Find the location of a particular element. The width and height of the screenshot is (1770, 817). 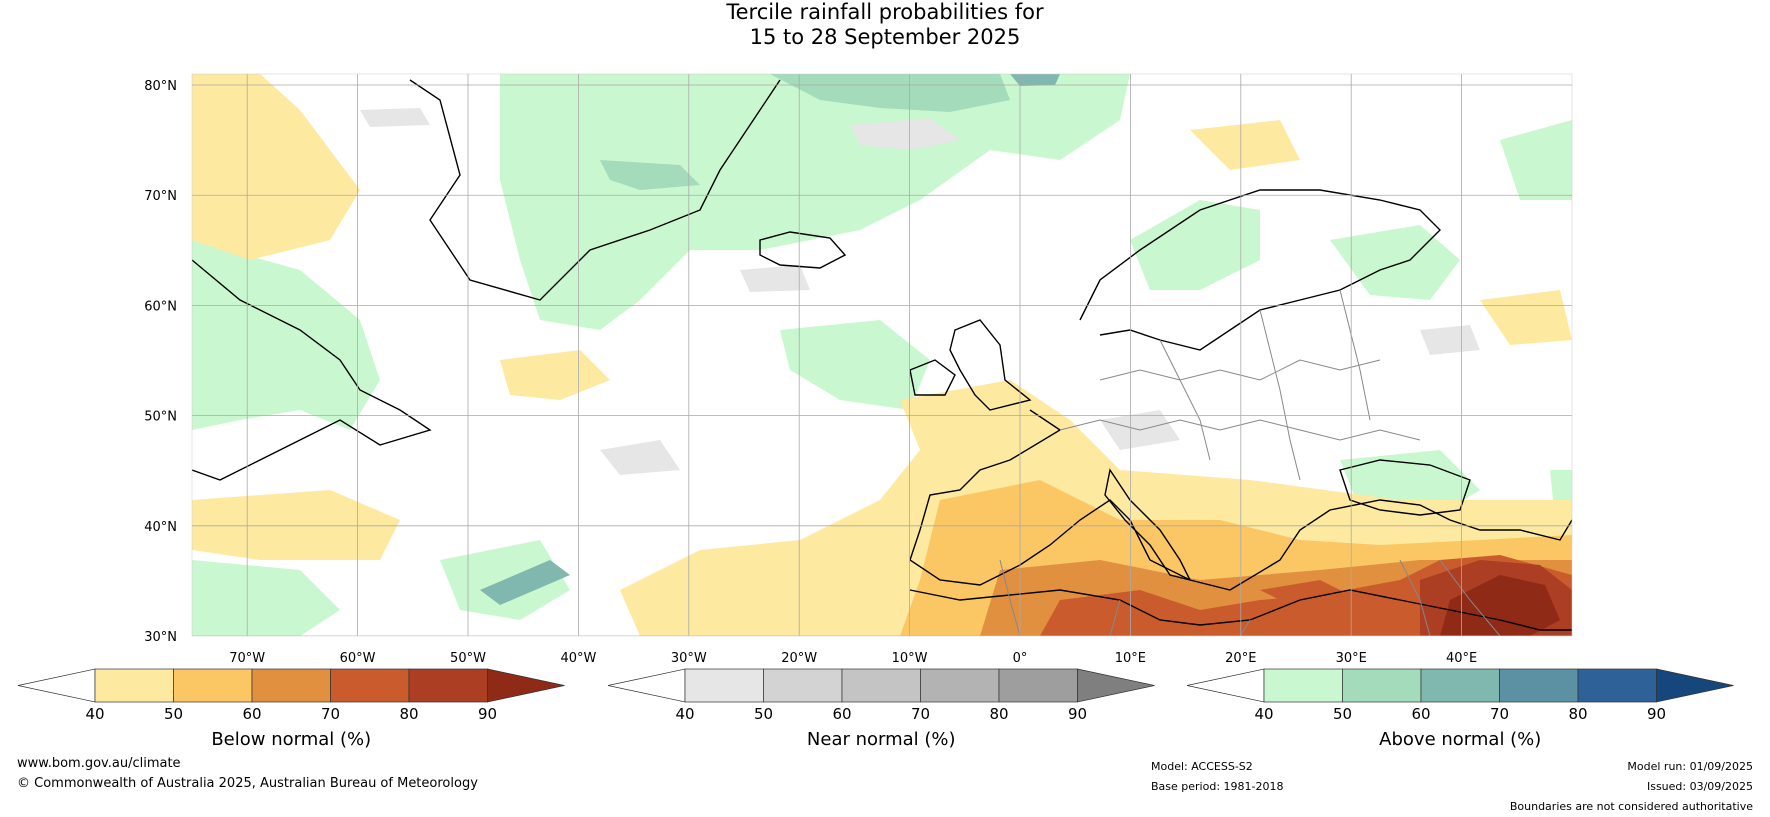

website-text: www.bom.gov.au/climate is located at coordinates (99, 763).